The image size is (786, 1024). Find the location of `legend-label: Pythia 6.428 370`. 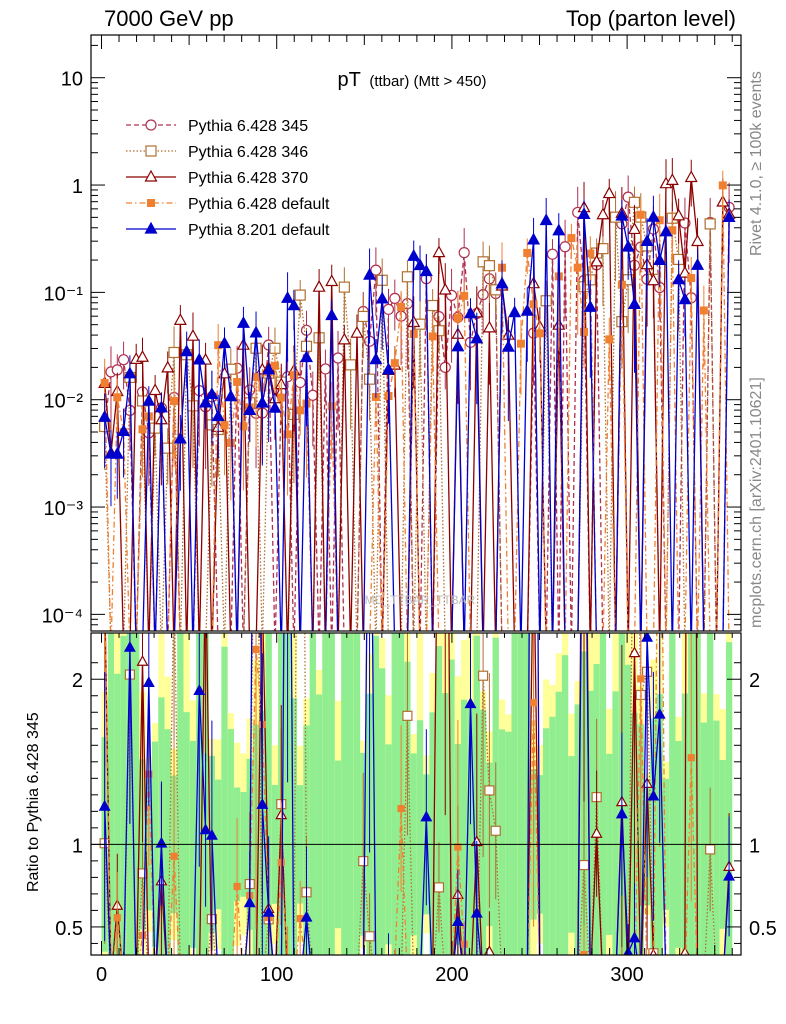

legend-label: Pythia 6.428 370 is located at coordinates (248, 178).